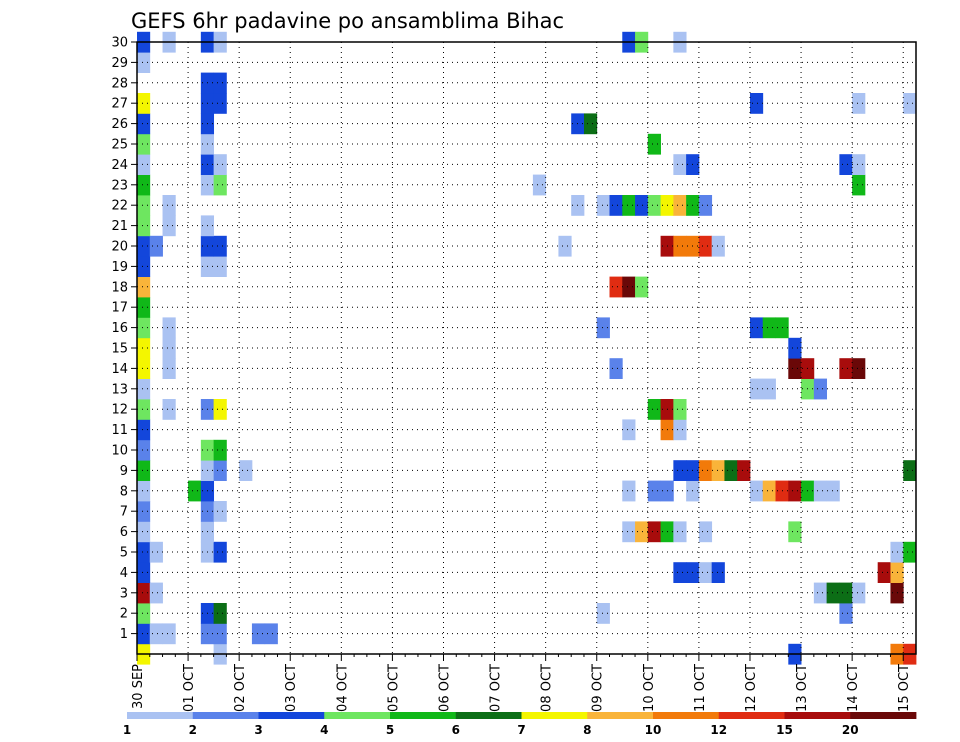  Describe the element at coordinates (119, 145) in the screenshot. I see `y-tick-label-25: 25` at that location.